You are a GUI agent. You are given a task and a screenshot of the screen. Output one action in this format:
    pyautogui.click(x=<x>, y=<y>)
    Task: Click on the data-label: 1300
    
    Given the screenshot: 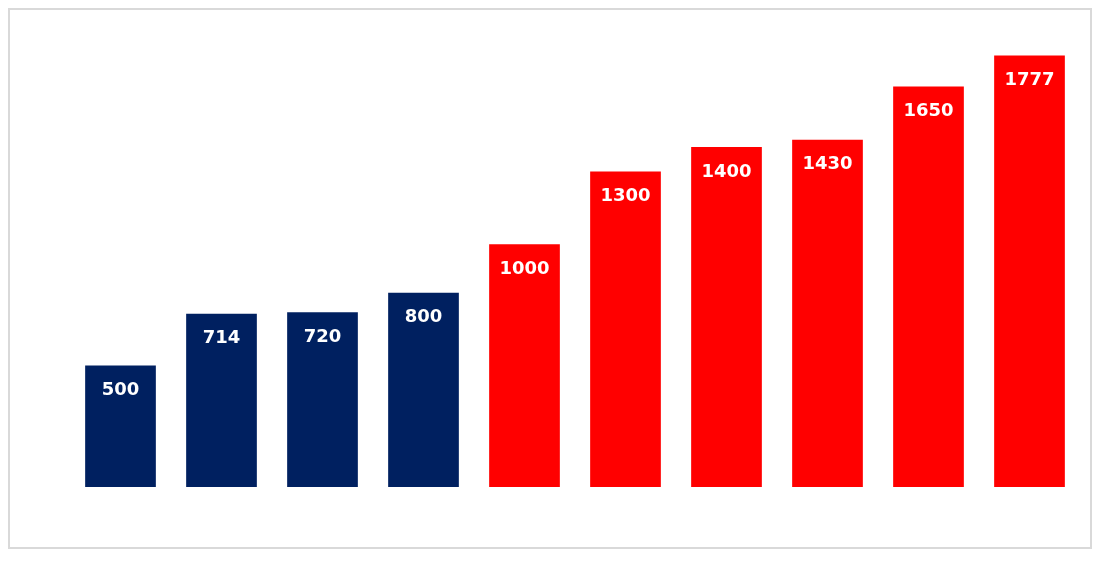 What is the action you would take?
    pyautogui.click(x=625, y=194)
    